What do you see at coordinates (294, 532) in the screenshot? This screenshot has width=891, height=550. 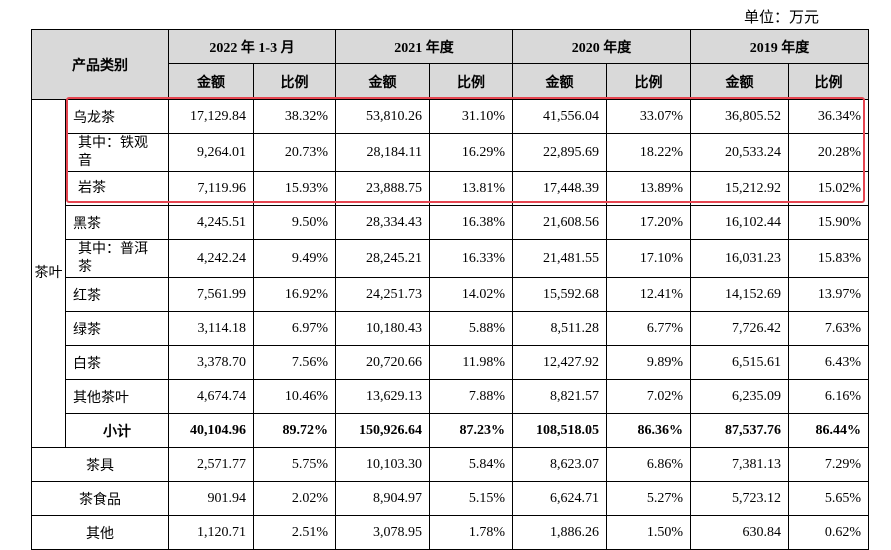 I see `ratio-cell: 2.51%` at bounding box center [294, 532].